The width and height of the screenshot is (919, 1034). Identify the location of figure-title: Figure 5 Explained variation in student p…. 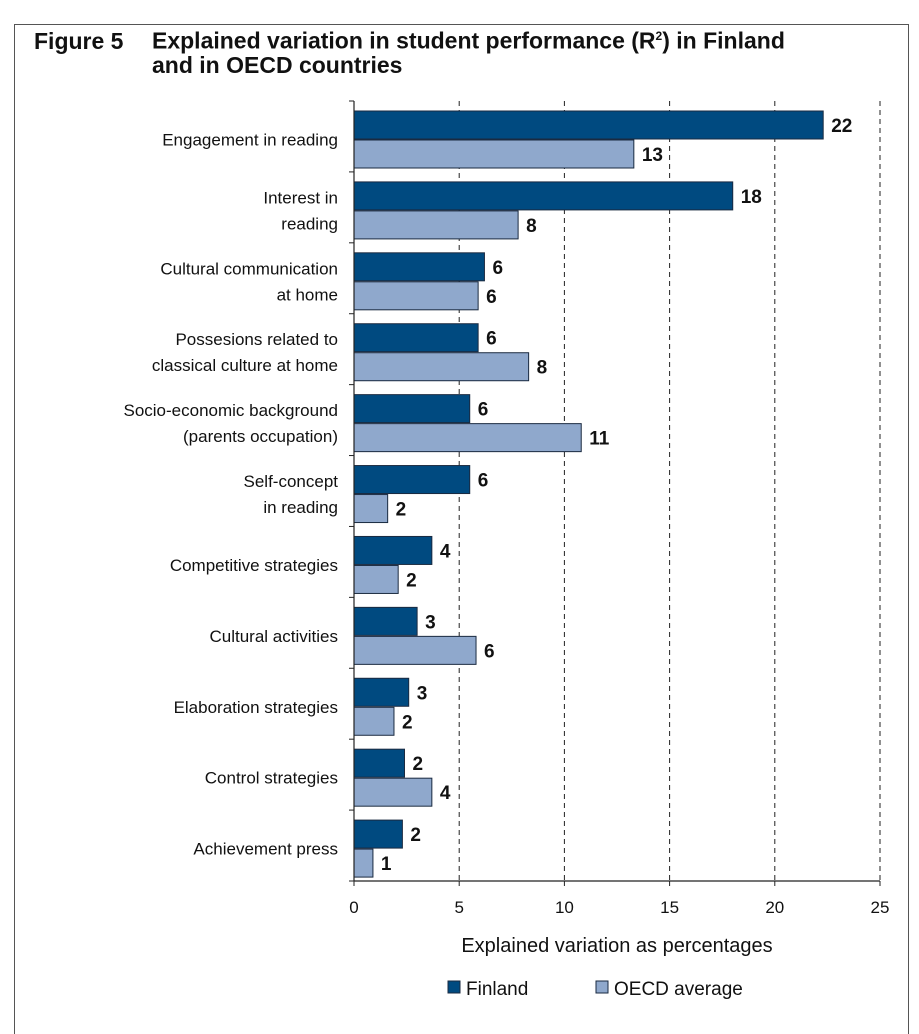
(469, 50).